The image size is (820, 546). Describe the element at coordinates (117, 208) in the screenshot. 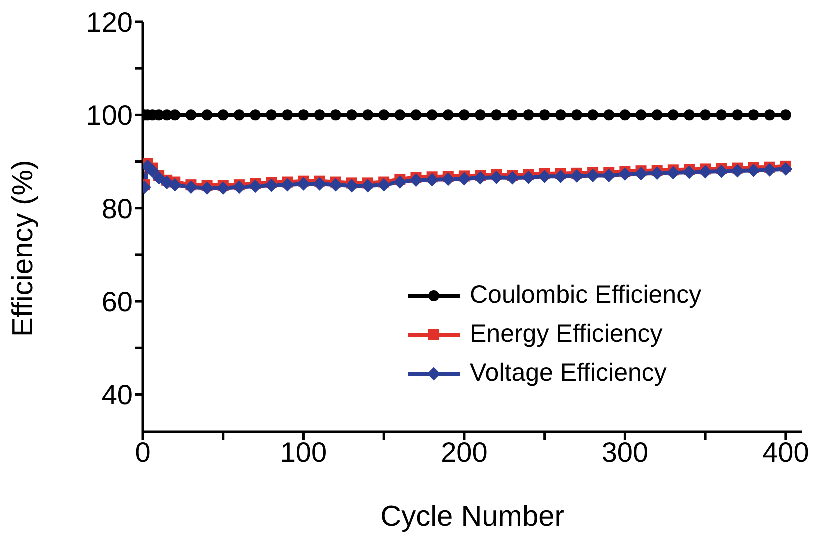

I see `y-tick-label: 80` at that location.